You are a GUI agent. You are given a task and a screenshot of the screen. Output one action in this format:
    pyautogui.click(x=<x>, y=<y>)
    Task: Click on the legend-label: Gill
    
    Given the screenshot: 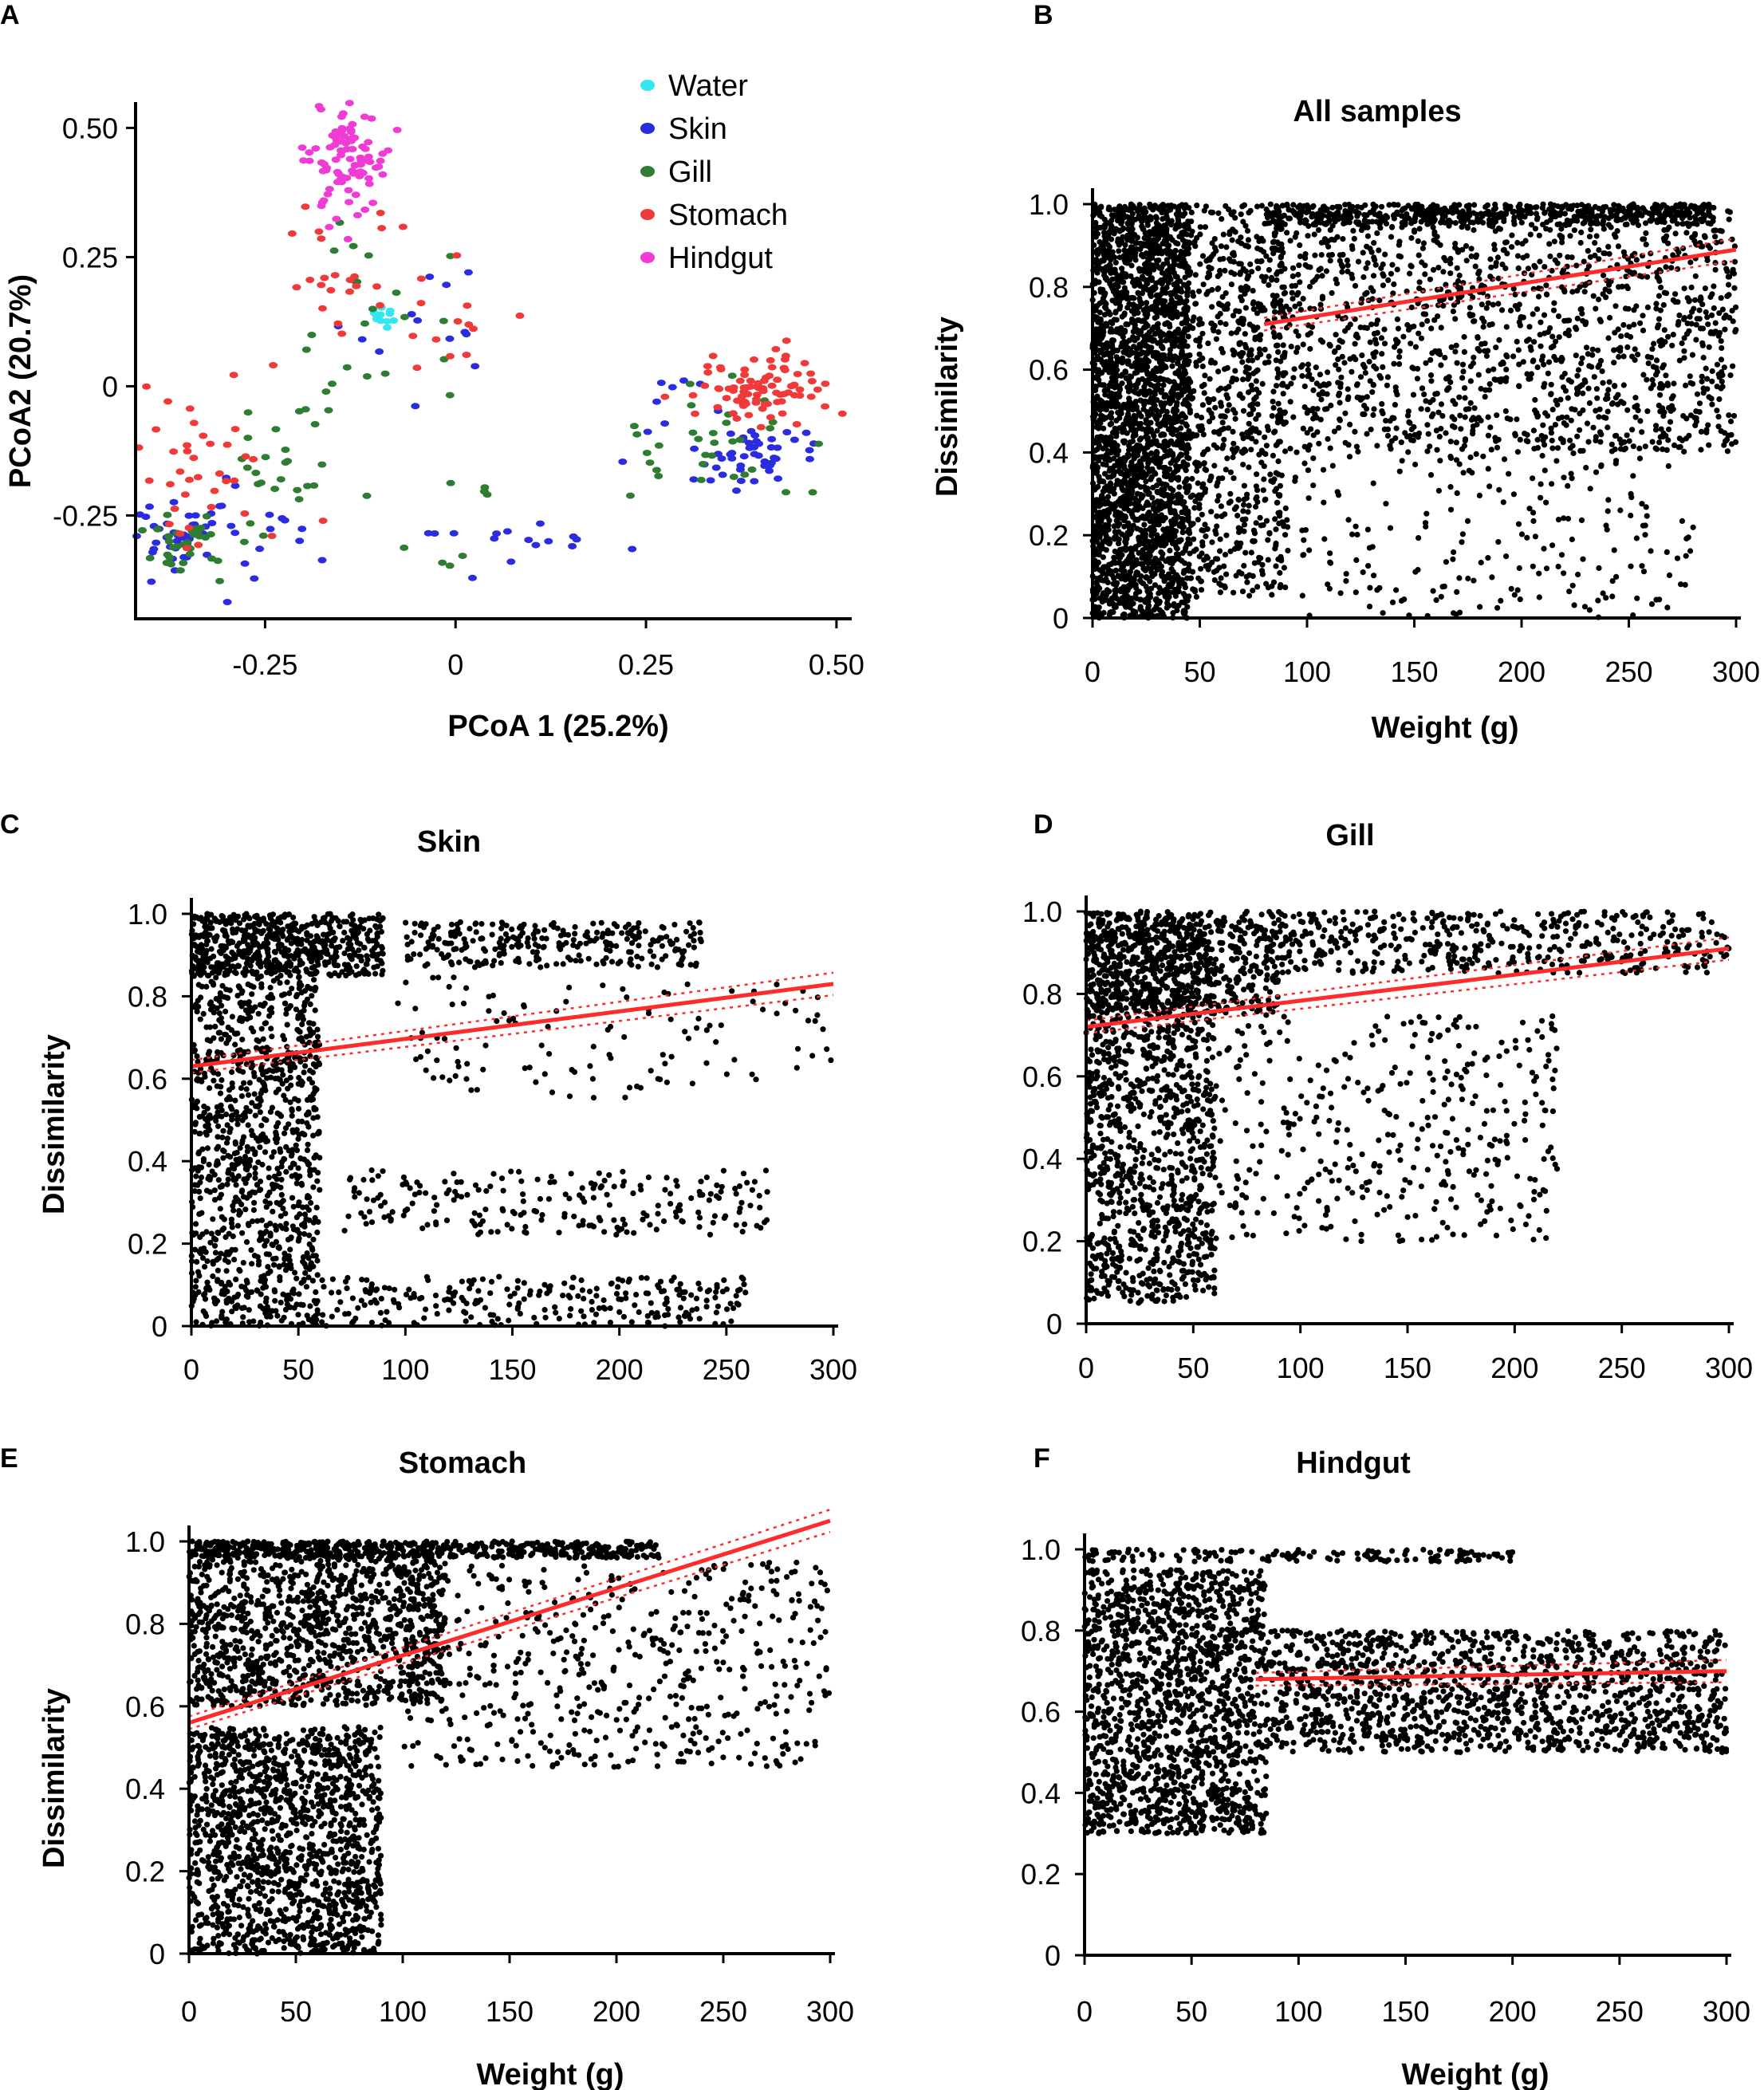 What is the action you would take?
    pyautogui.click(x=690, y=172)
    